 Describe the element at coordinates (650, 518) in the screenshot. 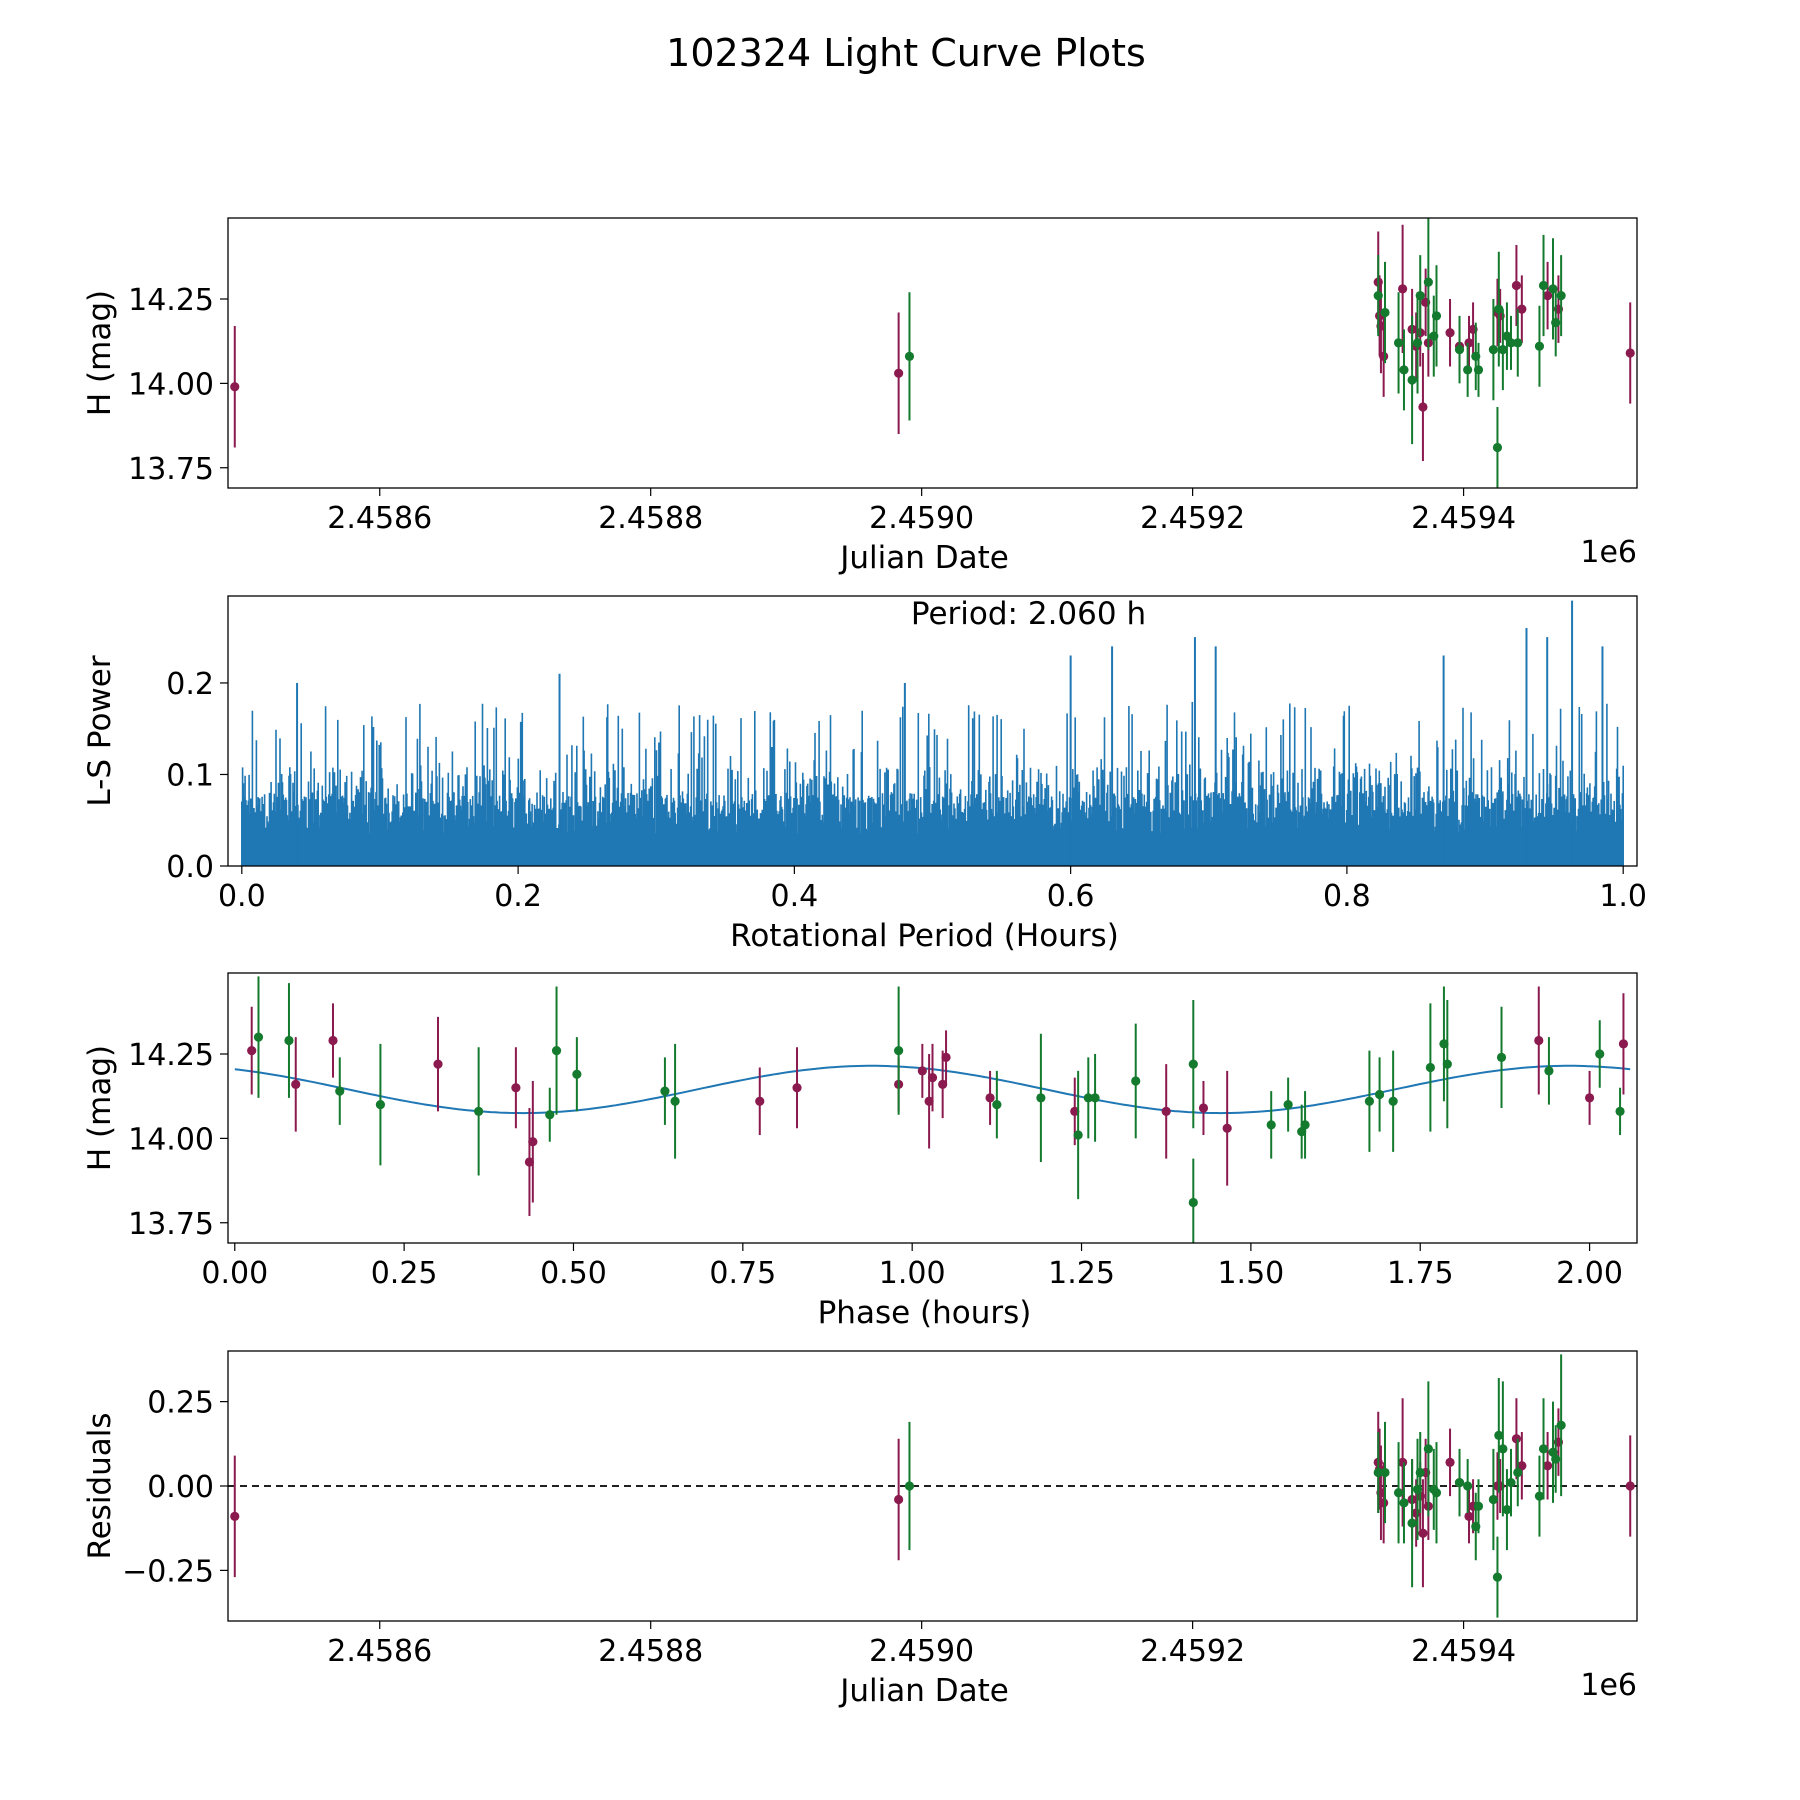

I see `x-tick-label: 2.4588` at that location.